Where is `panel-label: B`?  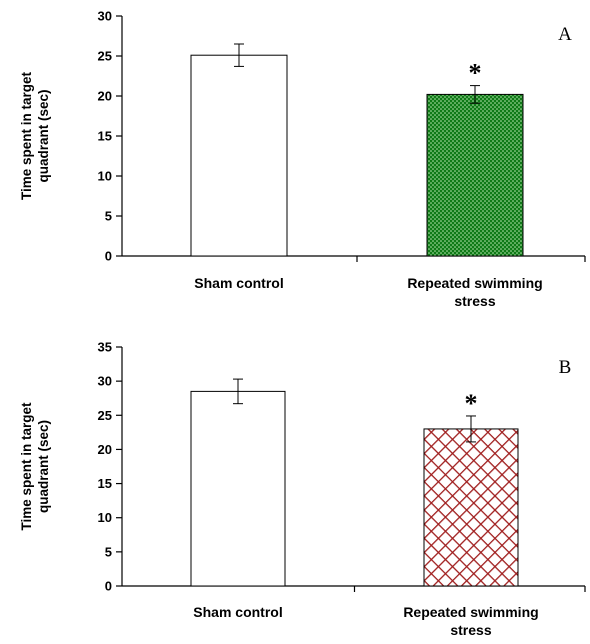
panel-label: B is located at coordinates (565, 367).